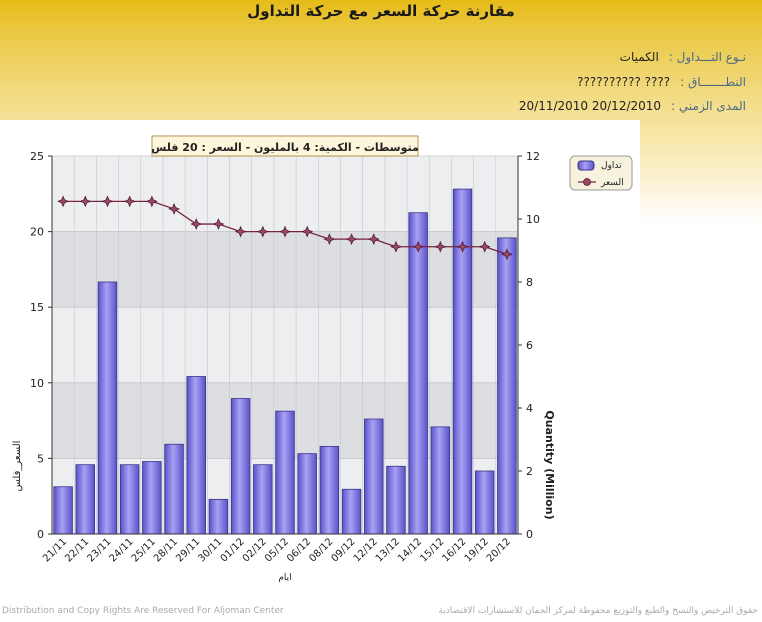  I want to click on x-tick-label: 05/12, so click(277, 550).